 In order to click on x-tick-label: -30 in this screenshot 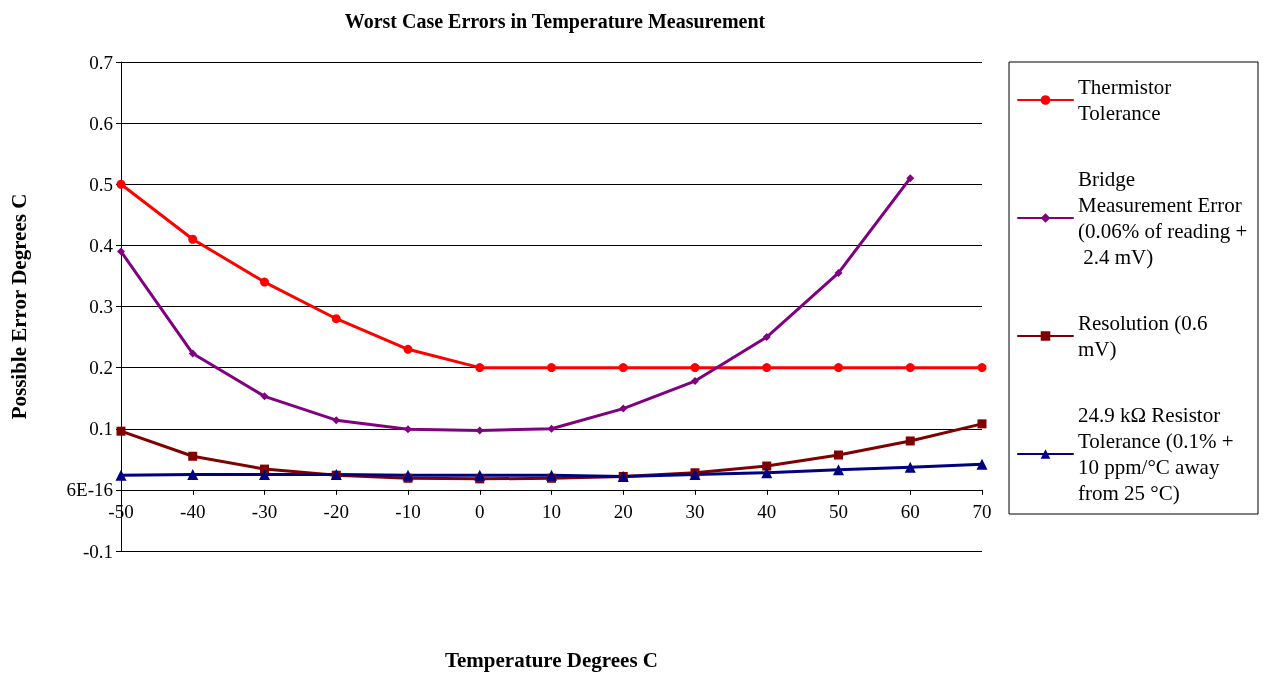, I will do `click(264, 511)`.